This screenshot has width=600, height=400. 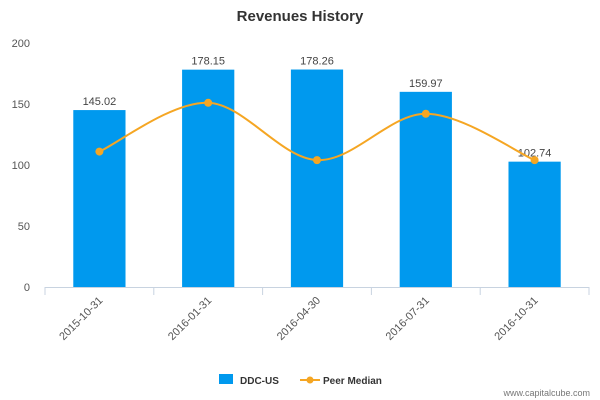 I want to click on y-tick-label: 0, so click(x=27, y=288).